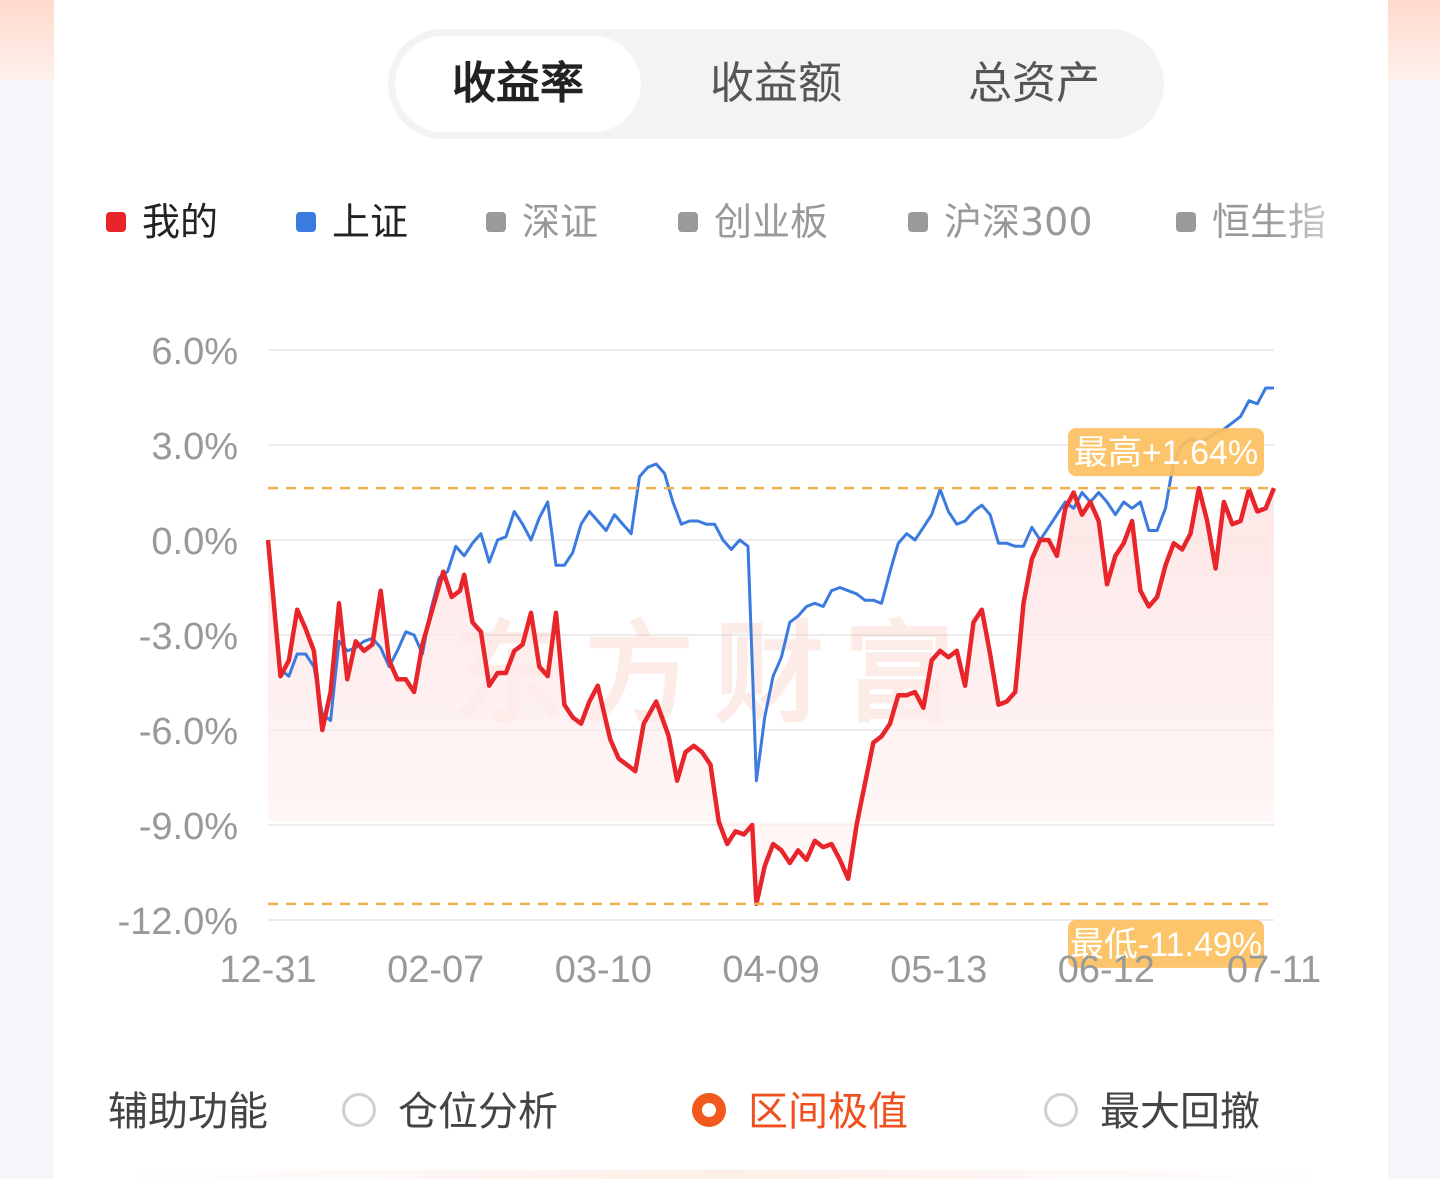 This screenshot has height=1179, width=1440. What do you see at coordinates (1413, 40) in the screenshot?
I see `background-edge-right` at bounding box center [1413, 40].